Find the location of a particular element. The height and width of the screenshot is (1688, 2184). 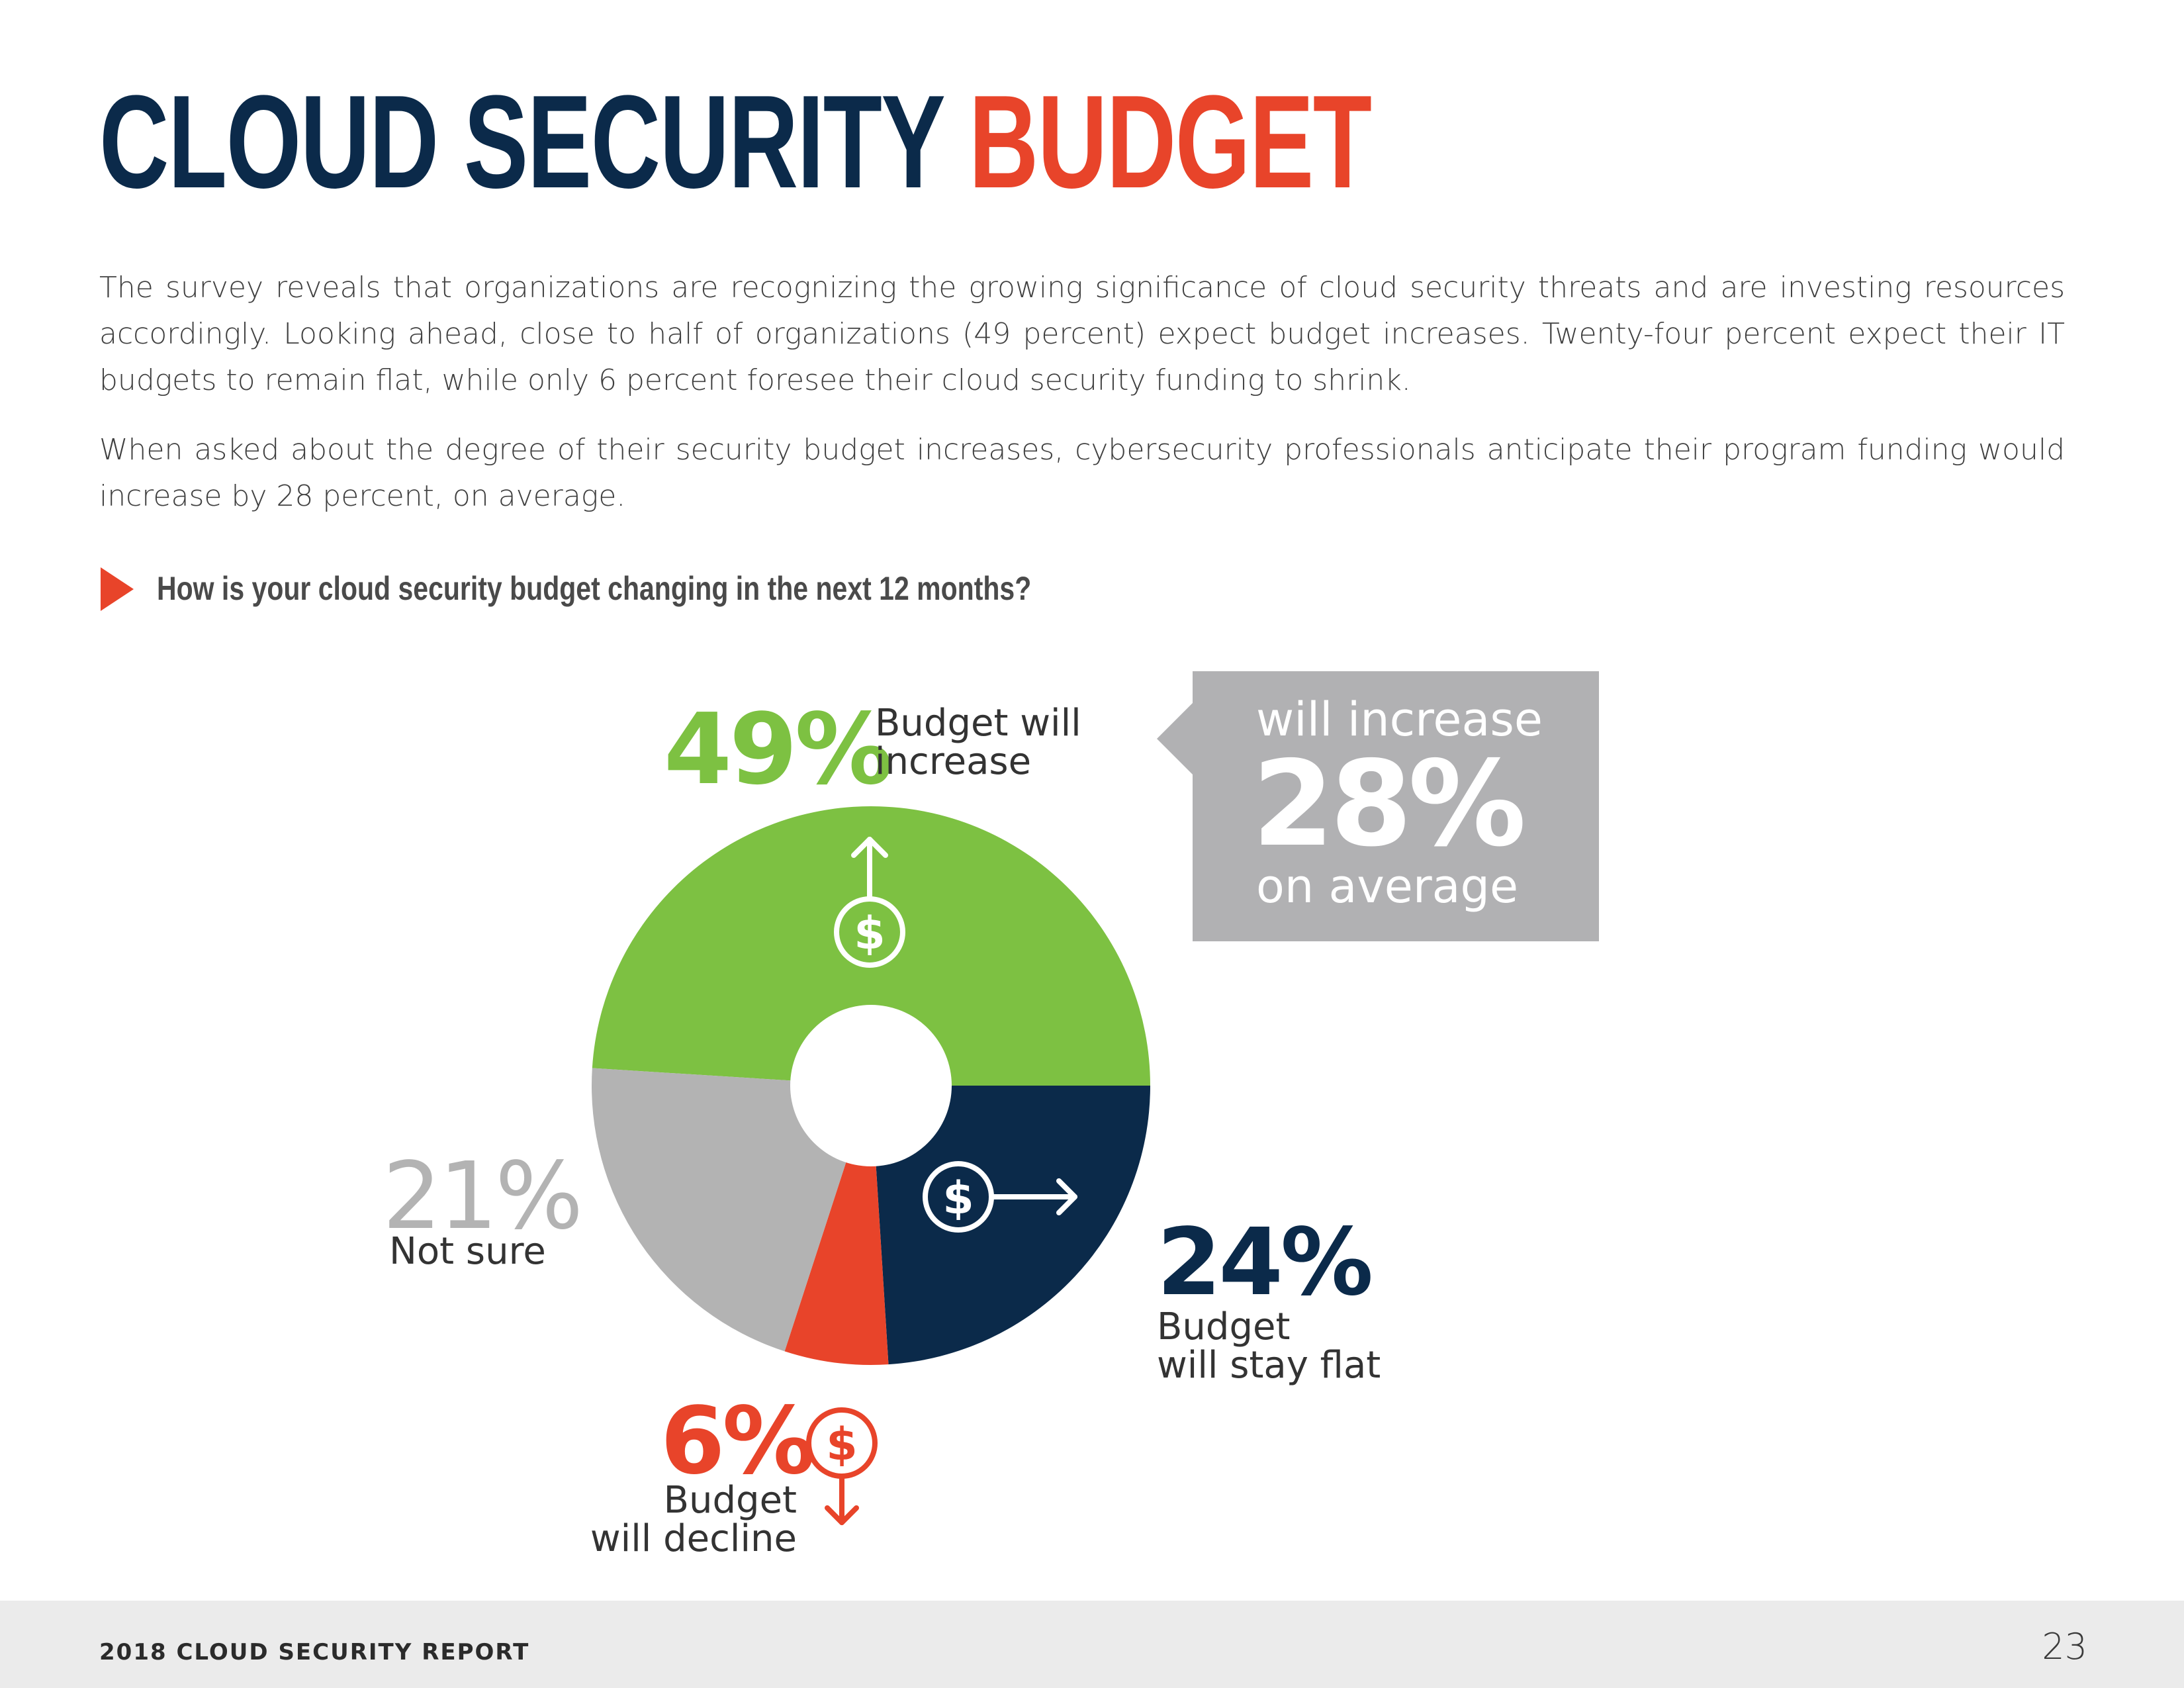

dollar-down-arrow-icon: $ is located at coordinates (842, 1466).